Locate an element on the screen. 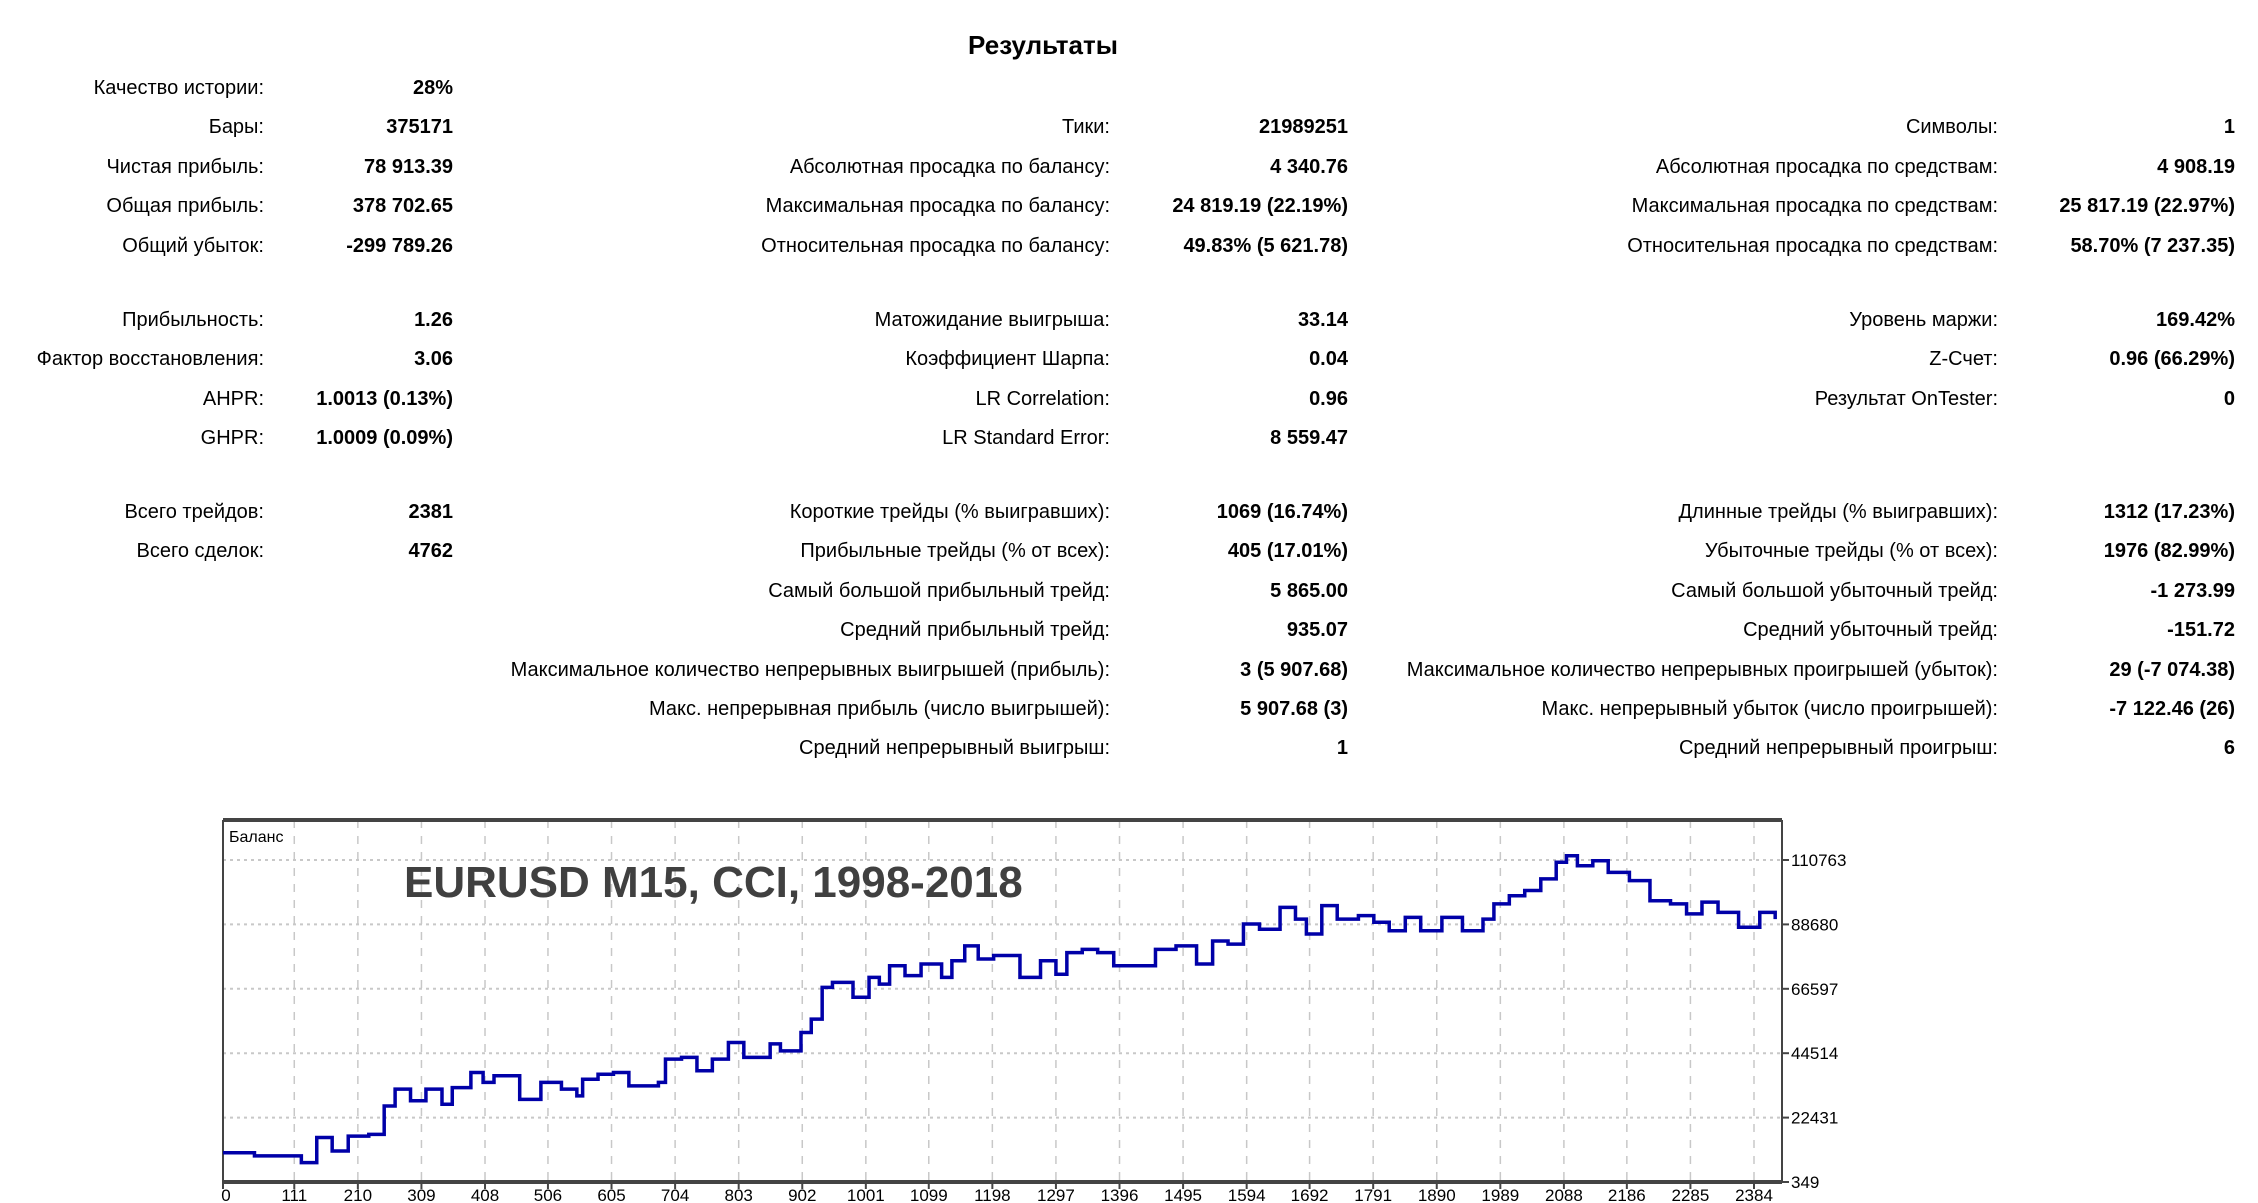  stat-label: Прибыльность: is located at coordinates (193, 320).